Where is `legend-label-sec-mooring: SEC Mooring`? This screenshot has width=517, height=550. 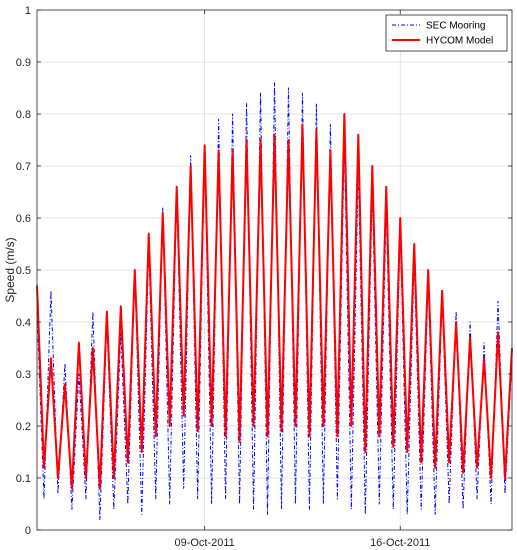
legend-label-sec-mooring: SEC Mooring is located at coordinates (455, 26).